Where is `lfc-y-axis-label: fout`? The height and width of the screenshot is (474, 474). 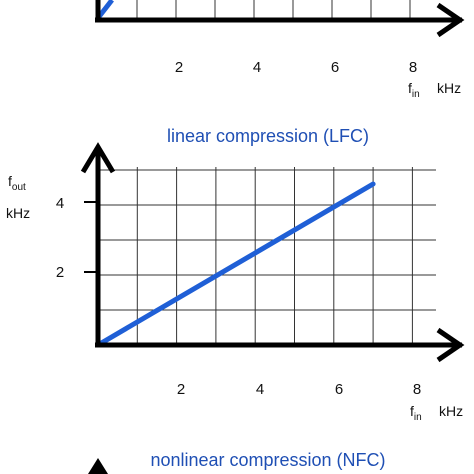
lfc-y-axis-label: fout is located at coordinates (17, 183).